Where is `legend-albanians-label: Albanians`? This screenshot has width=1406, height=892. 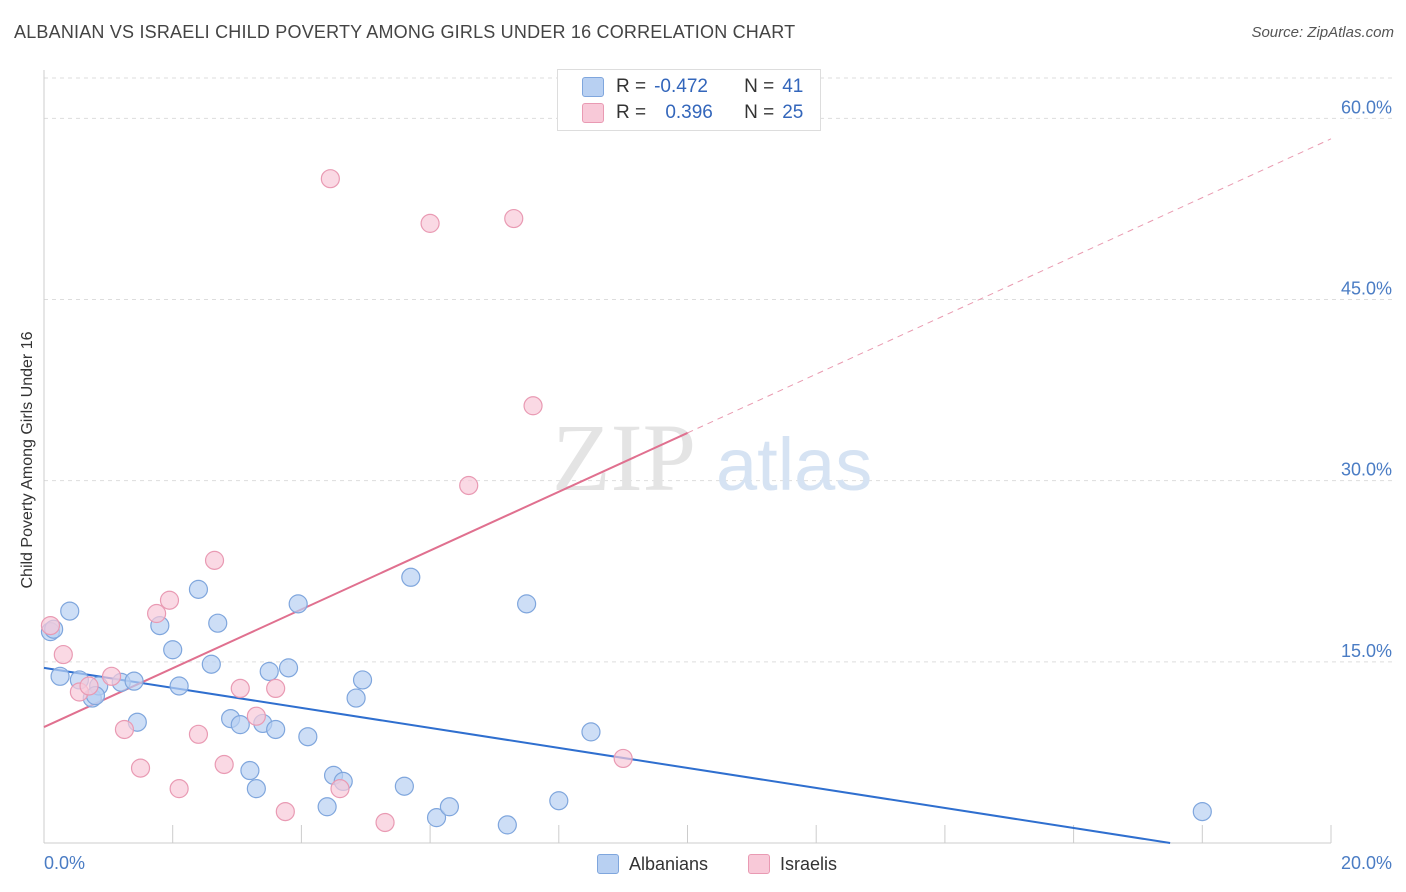
legend-albanians-label: Albanians is located at coordinates (669, 863).